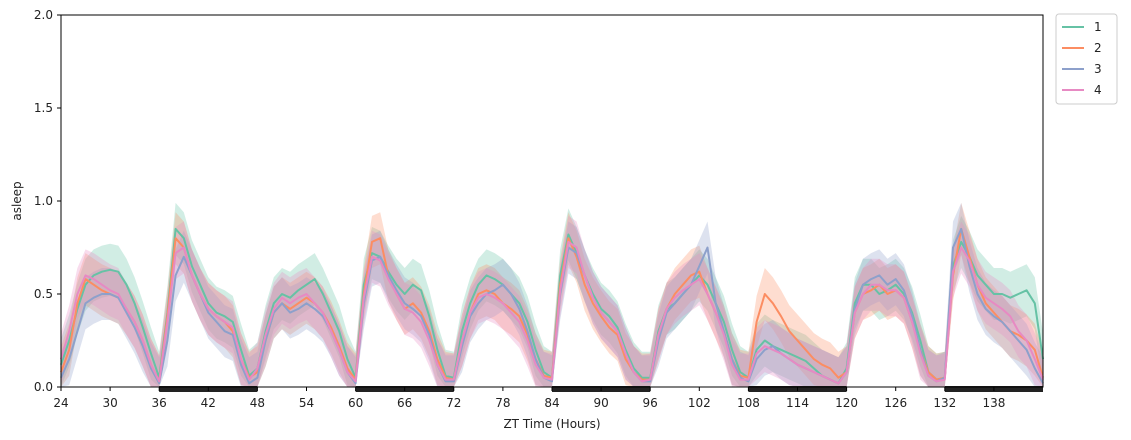  I want to click on x-tick-label: 42, so click(208, 403).